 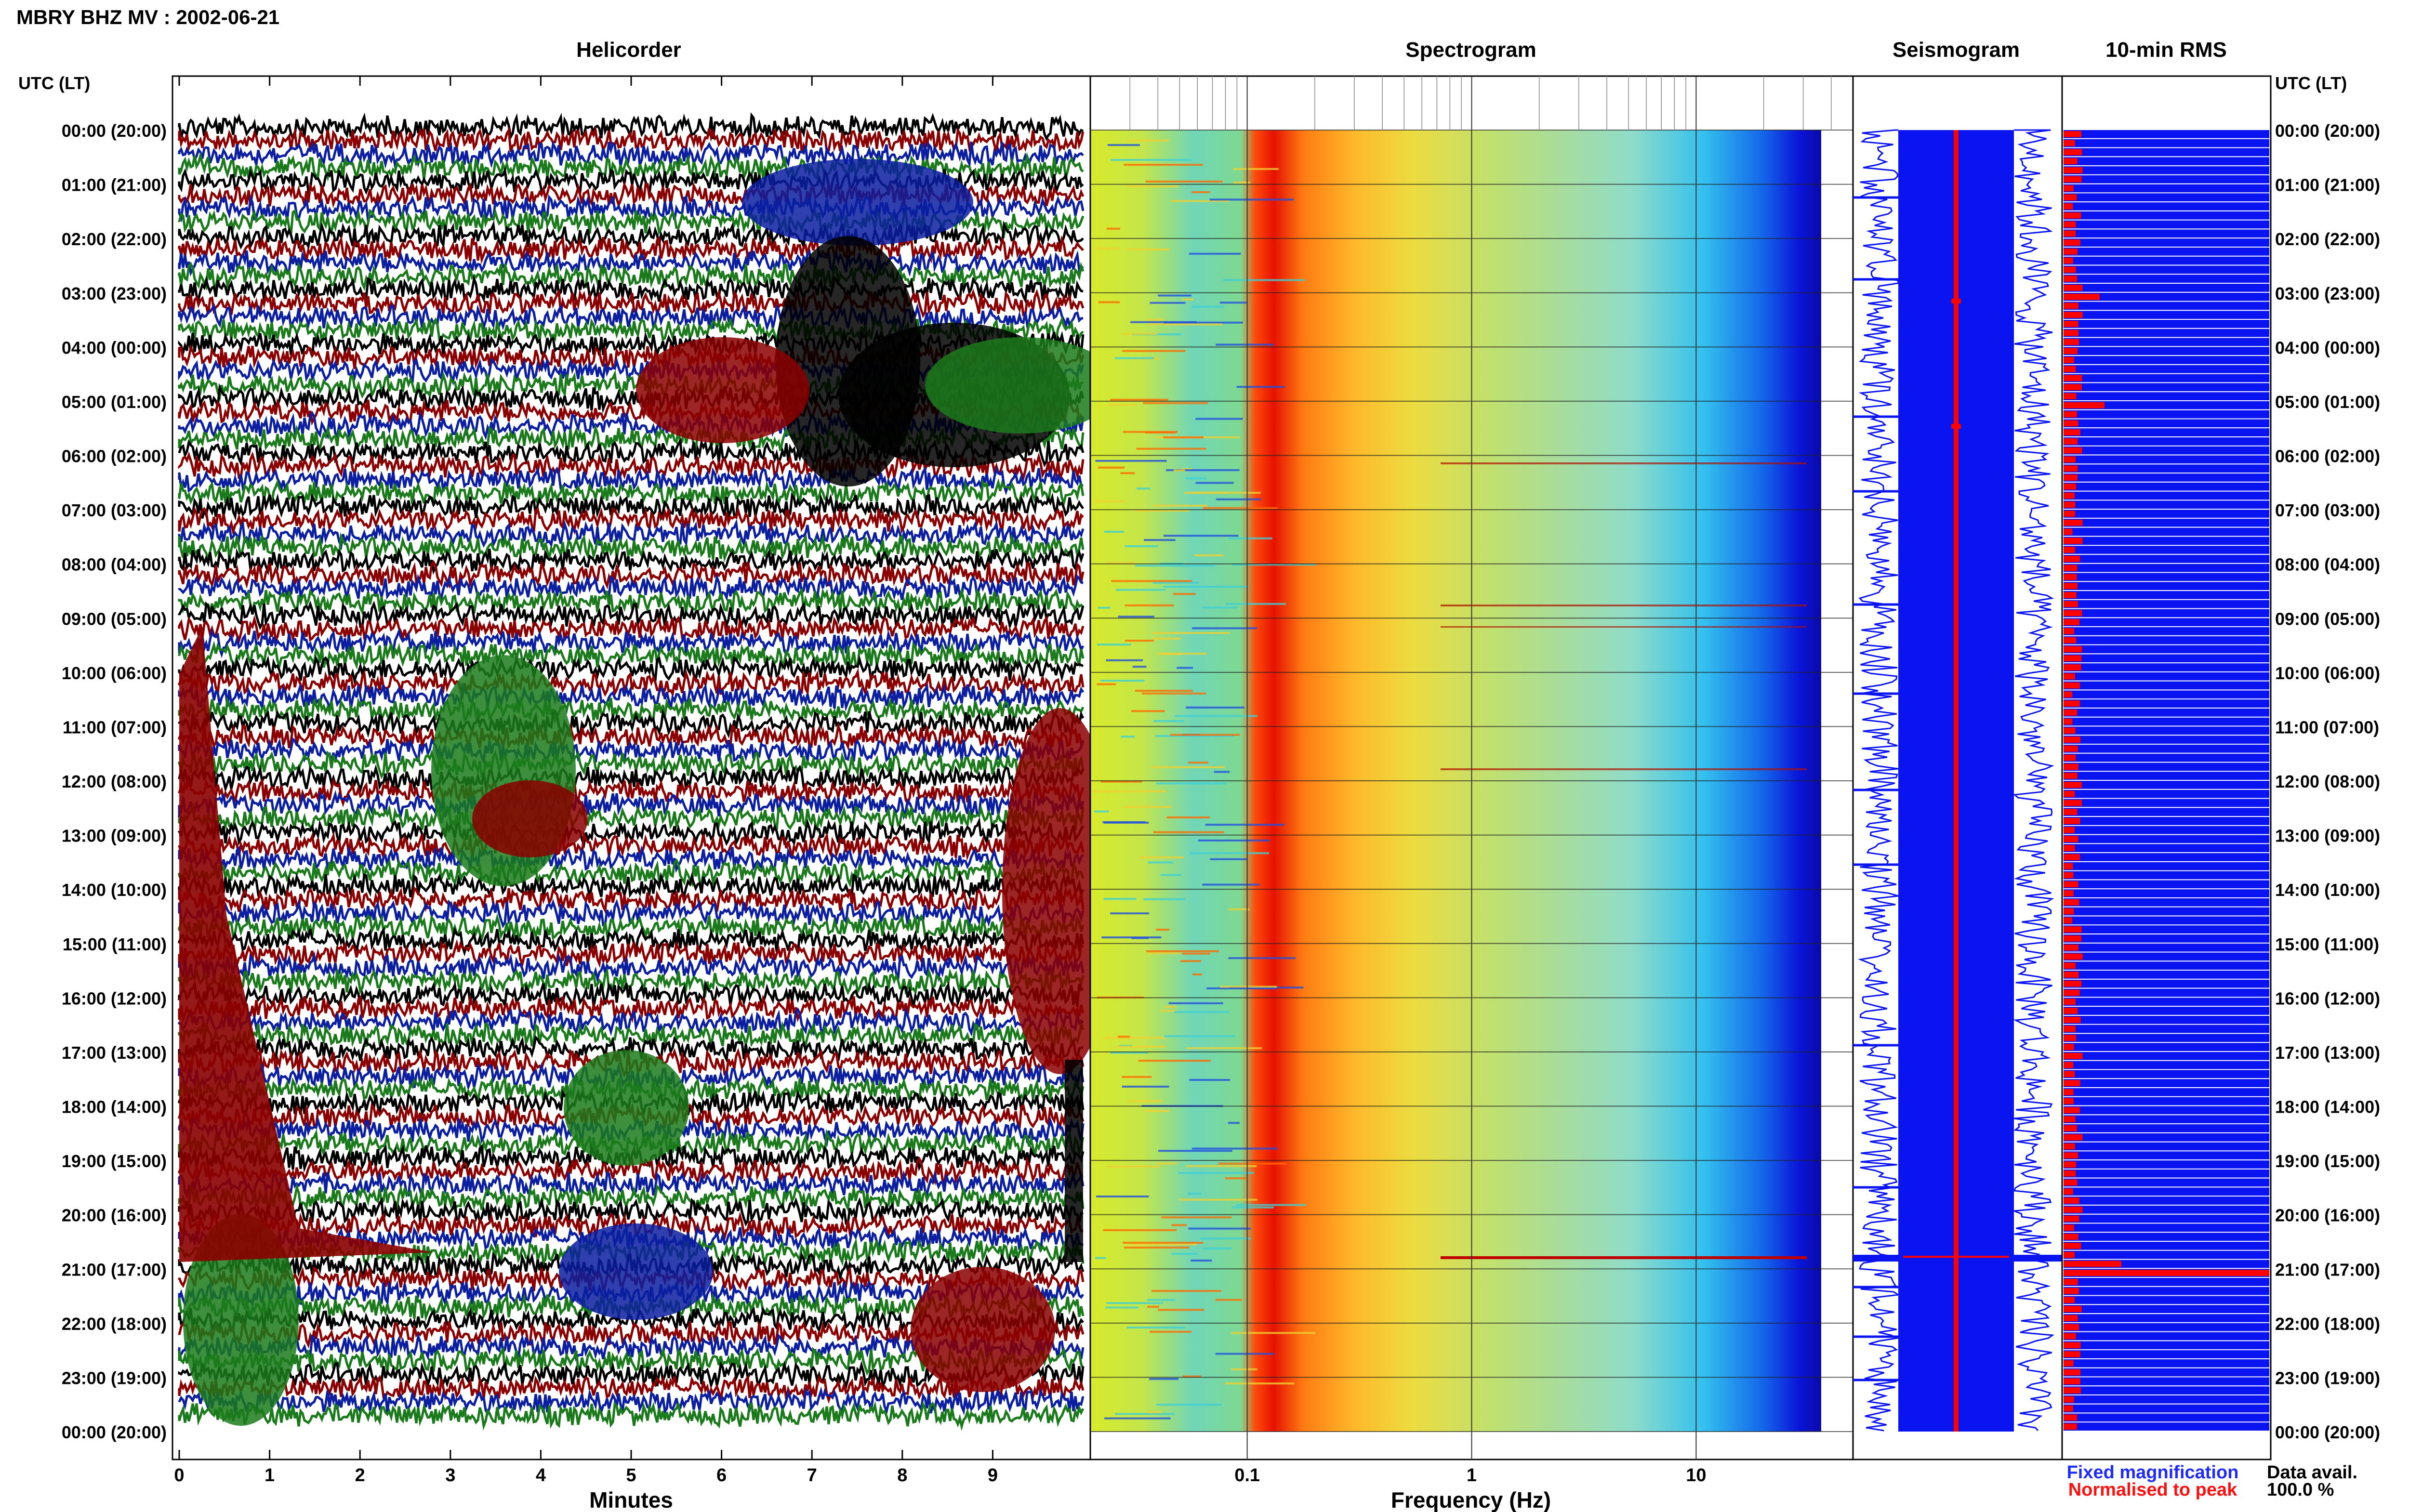 What do you see at coordinates (2312, 1472) in the screenshot?
I see `data-availability-label: Data avail.` at bounding box center [2312, 1472].